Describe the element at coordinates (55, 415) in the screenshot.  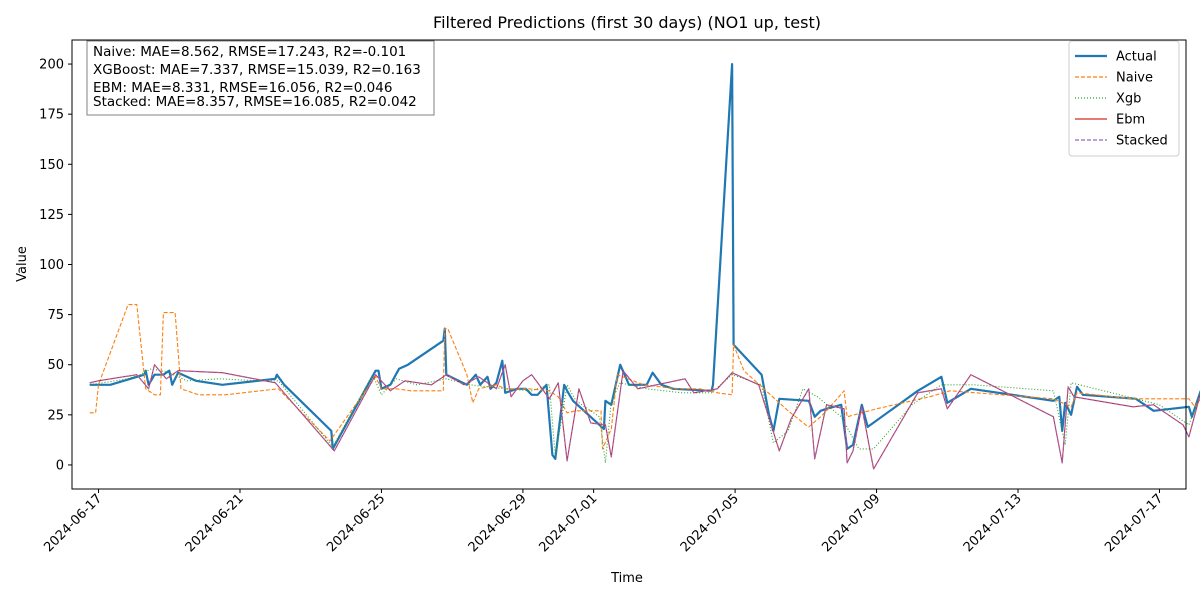
I see `y-tick-label: 25` at that location.